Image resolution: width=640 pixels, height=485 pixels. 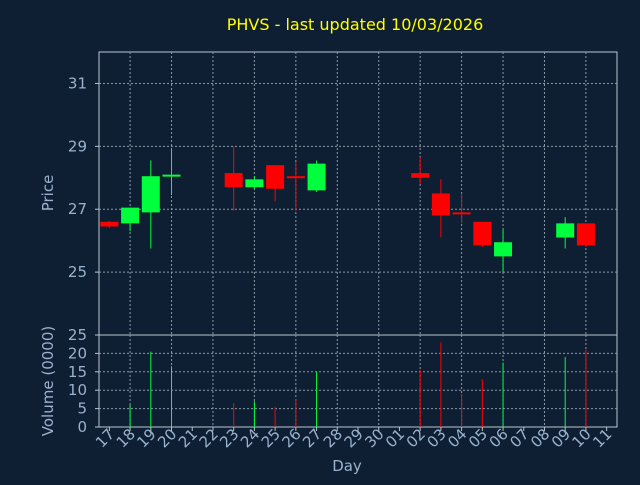 What do you see at coordinates (347, 466) in the screenshot?
I see `x-axis-label: Day` at bounding box center [347, 466].